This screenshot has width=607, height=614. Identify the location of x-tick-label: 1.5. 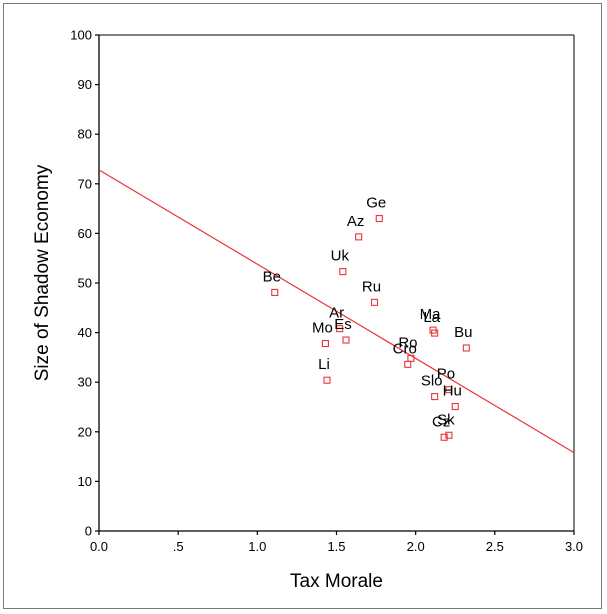
(336, 546).